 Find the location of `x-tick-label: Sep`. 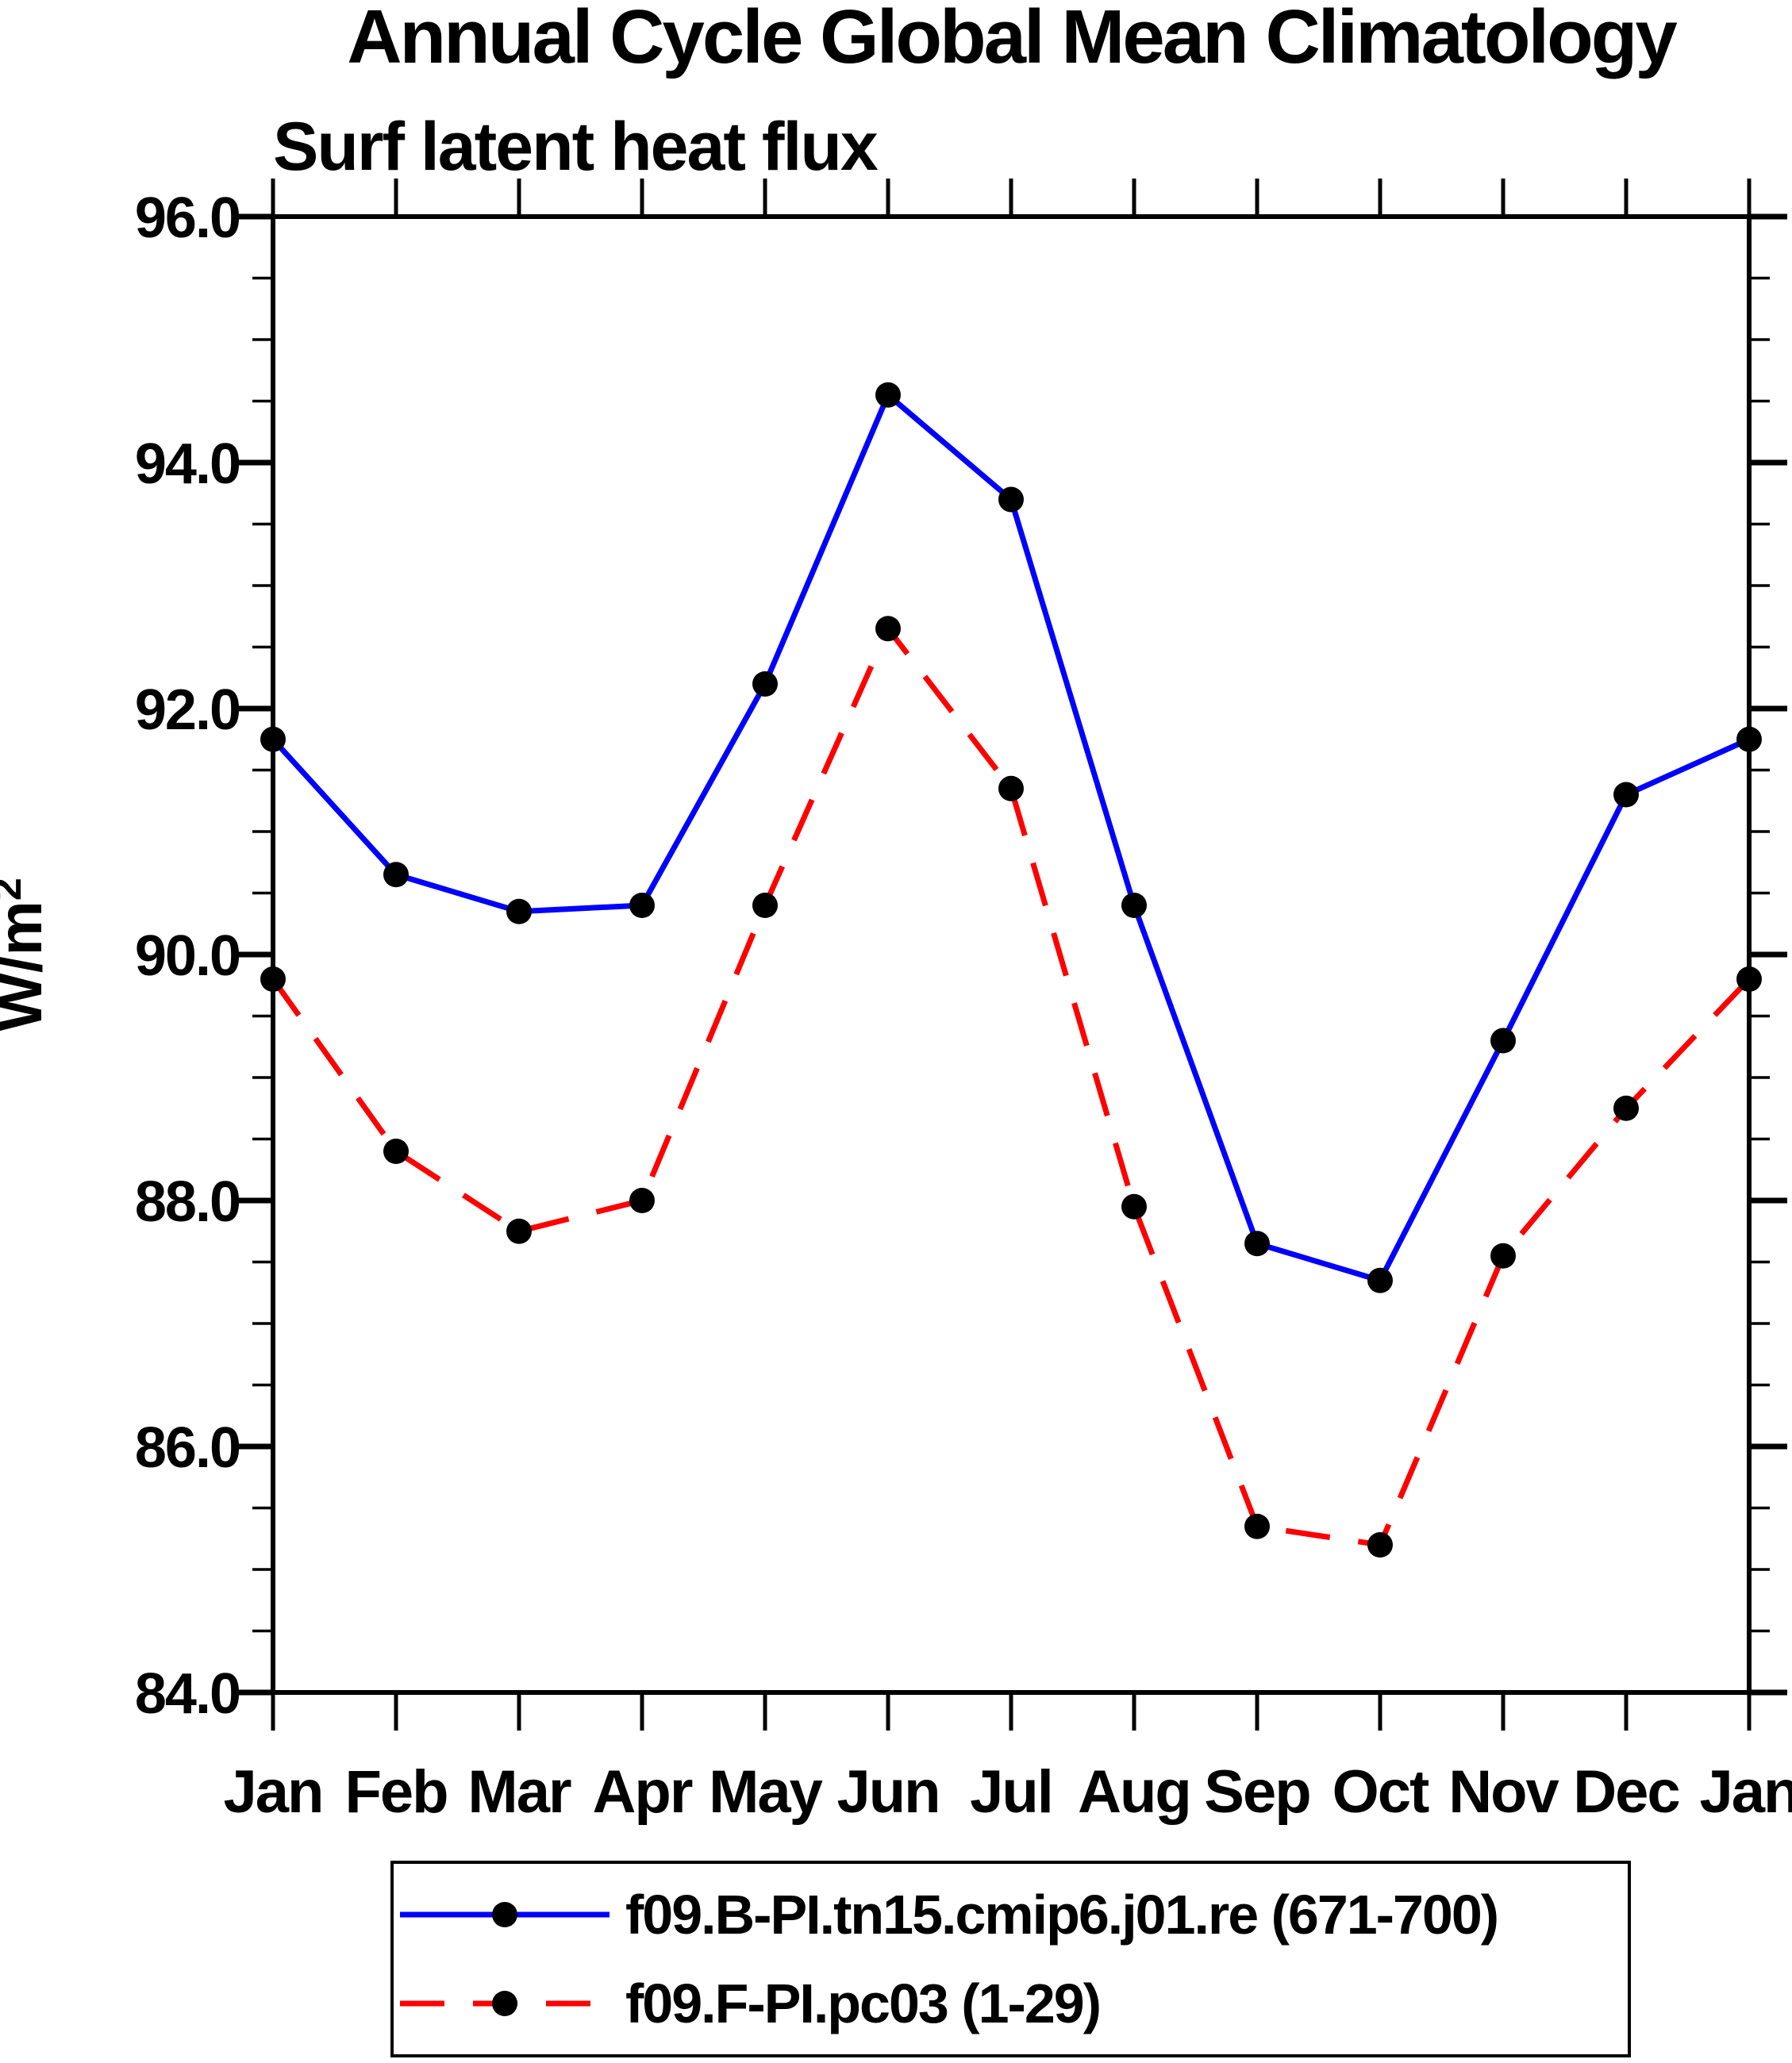

x-tick-label: Sep is located at coordinates (1256, 1792).